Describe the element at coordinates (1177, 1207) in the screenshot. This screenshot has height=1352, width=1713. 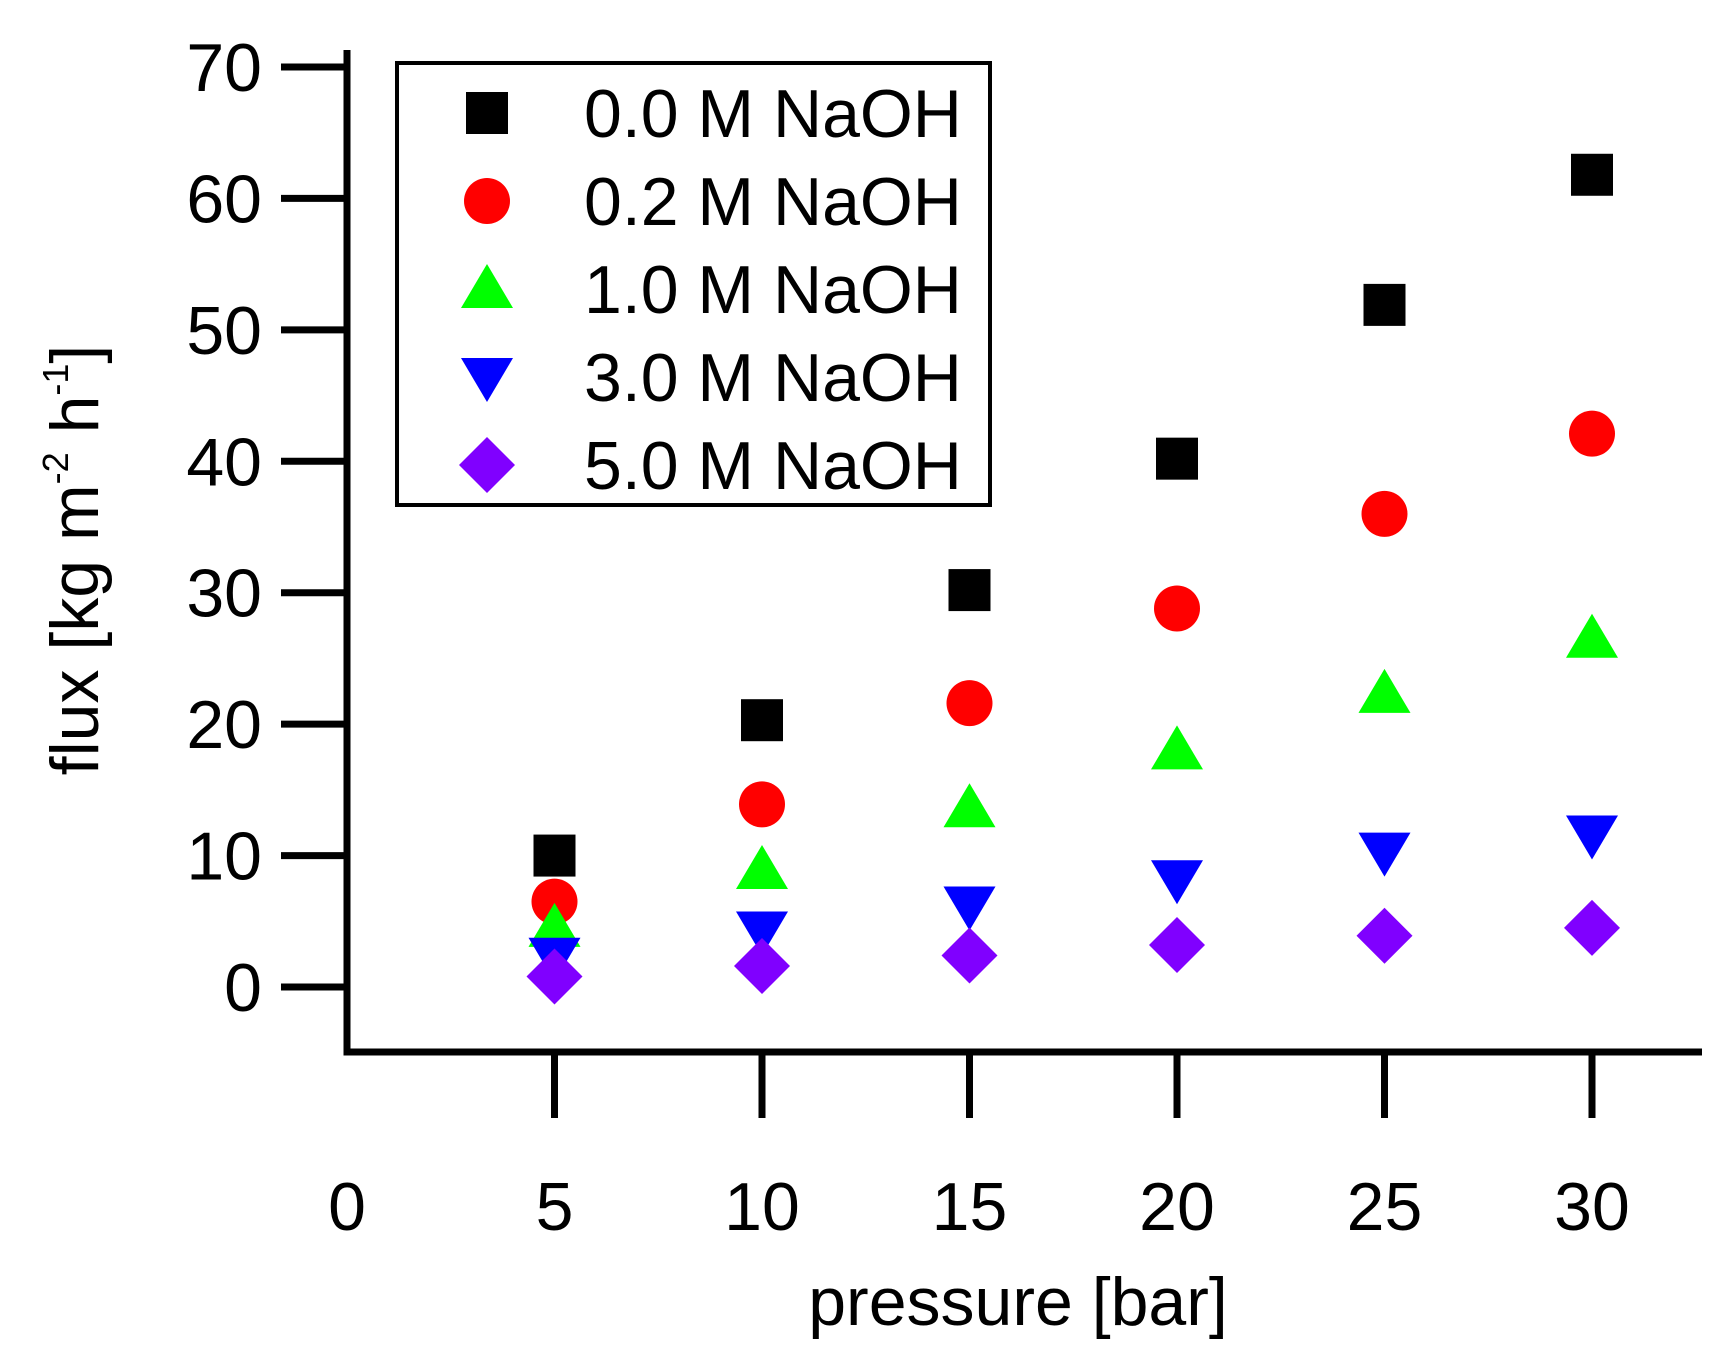
I see `x-tick-label: 20` at that location.